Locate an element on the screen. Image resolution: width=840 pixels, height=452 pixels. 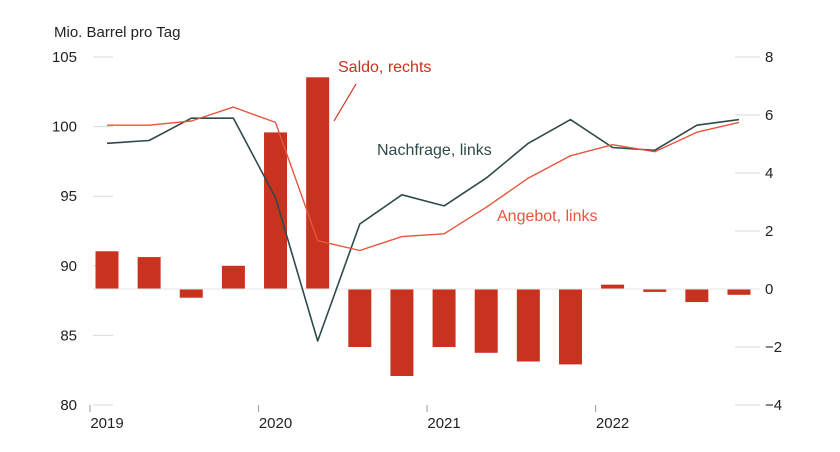
left-tick-label: 100 is located at coordinates (64, 127).